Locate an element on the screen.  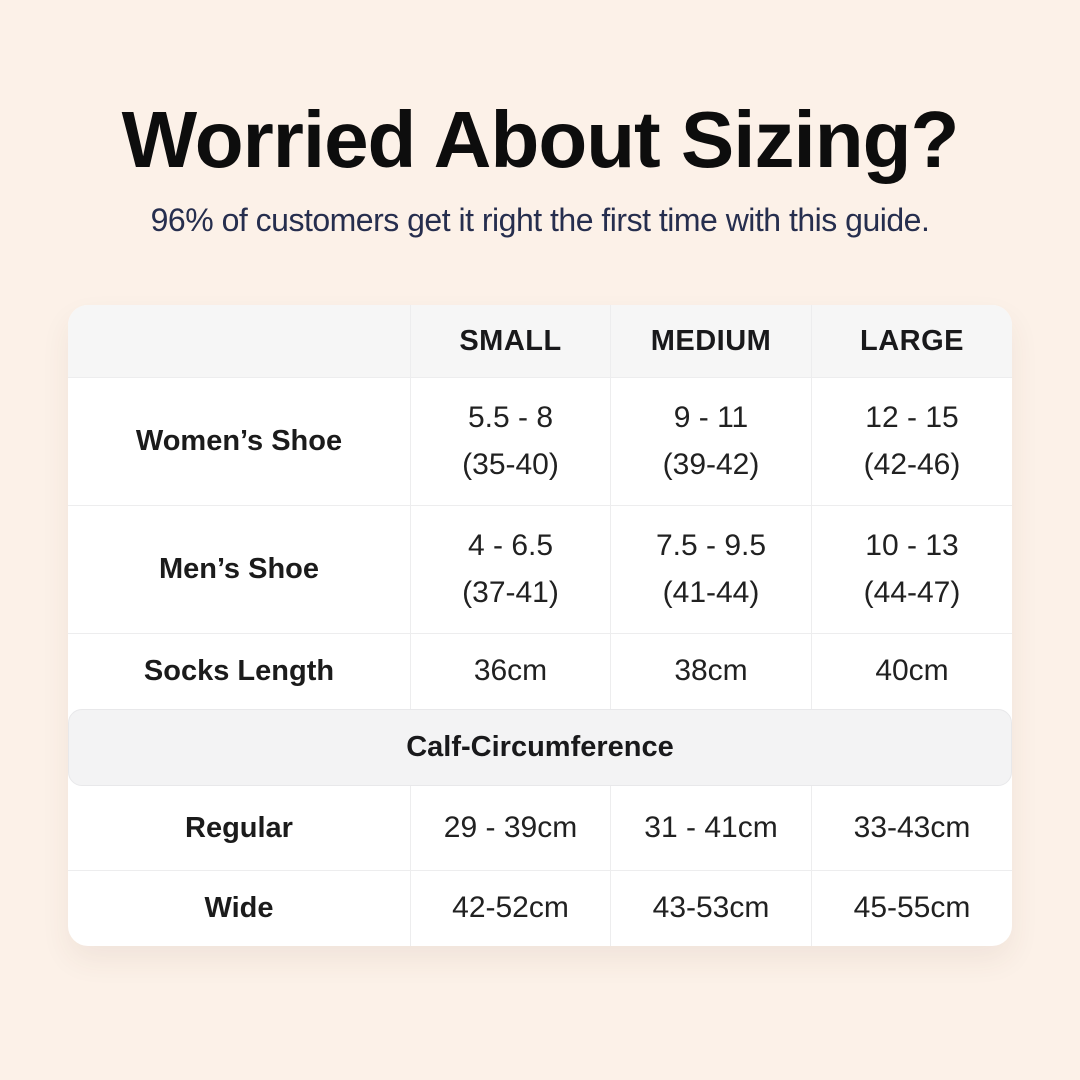
column-header-medium: MEDIUM is located at coordinates (710, 341).